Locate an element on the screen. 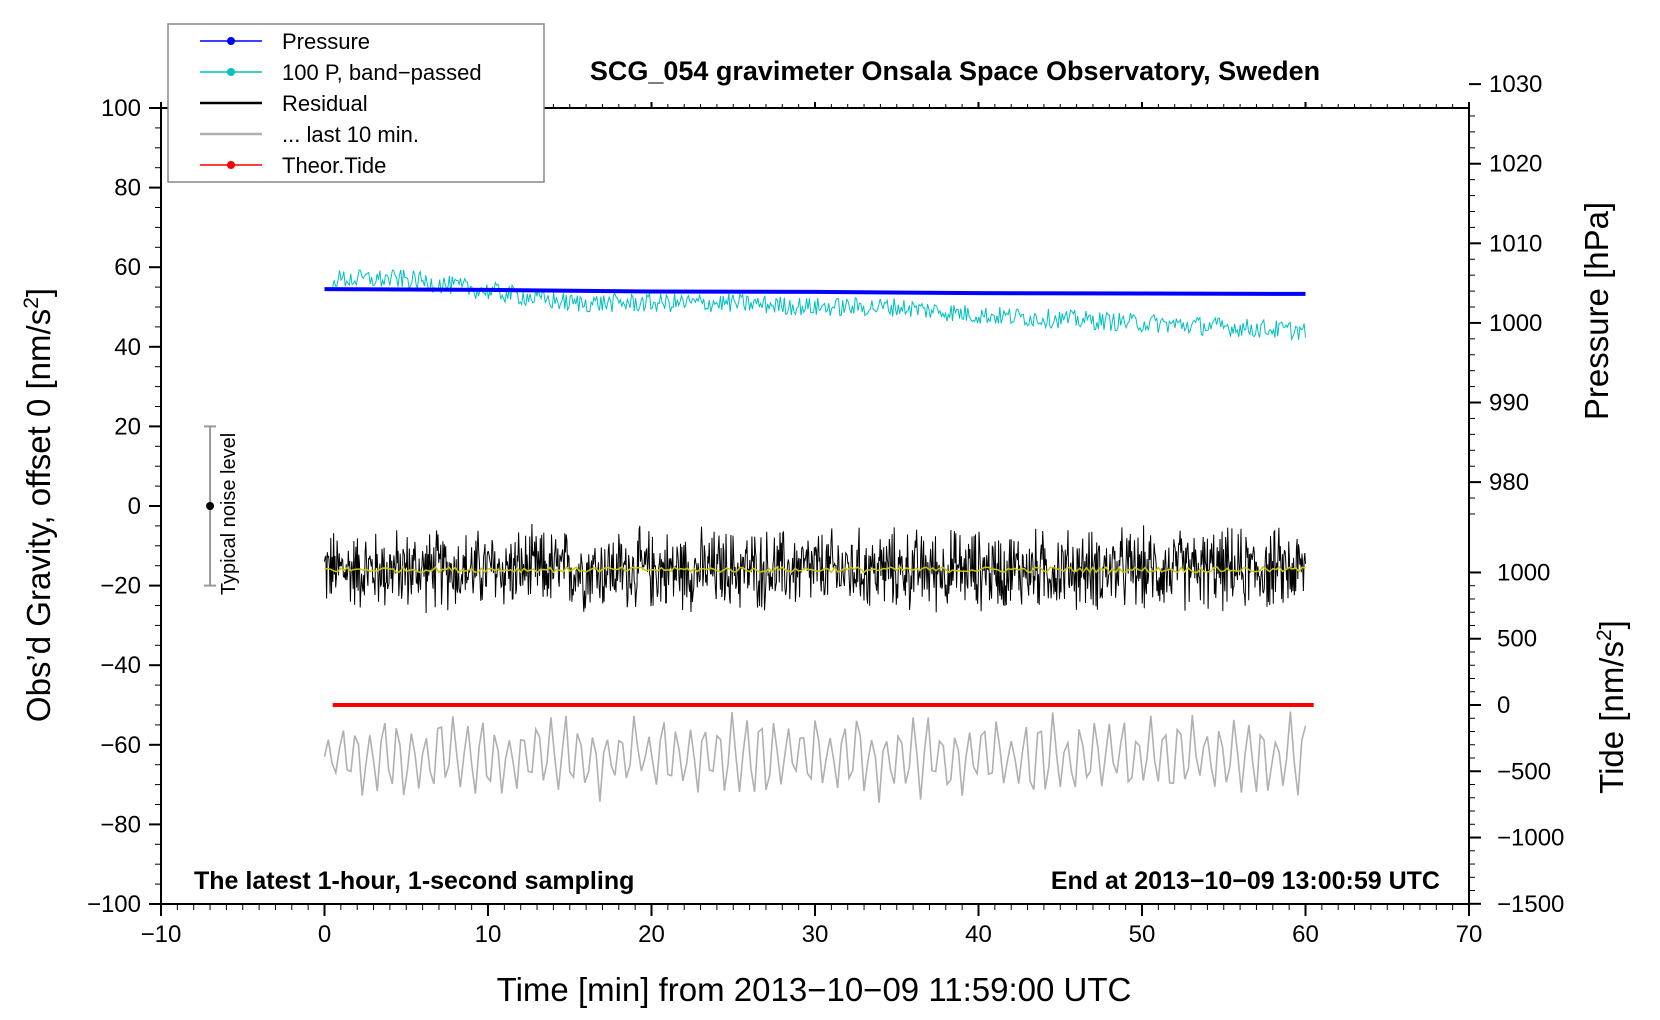 This screenshot has height=1020, width=1660. y-axis-label-left-main: Obs’d Gravity, offset 0 [nm/s is located at coordinates (38, 515).